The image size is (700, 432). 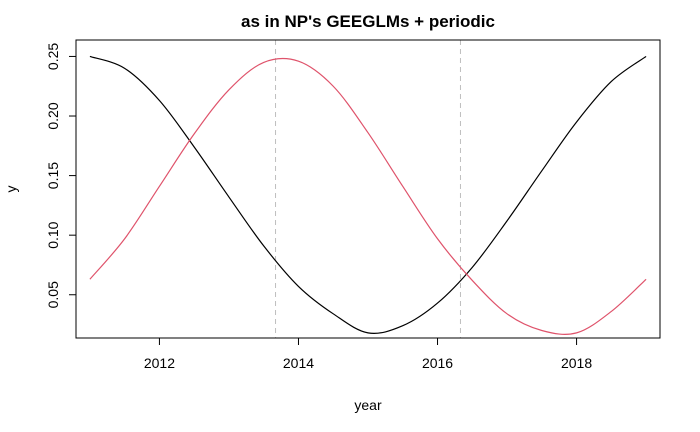 What do you see at coordinates (53, 175) in the screenshot?
I see `y-tick-label-2: 0.15` at bounding box center [53, 175].